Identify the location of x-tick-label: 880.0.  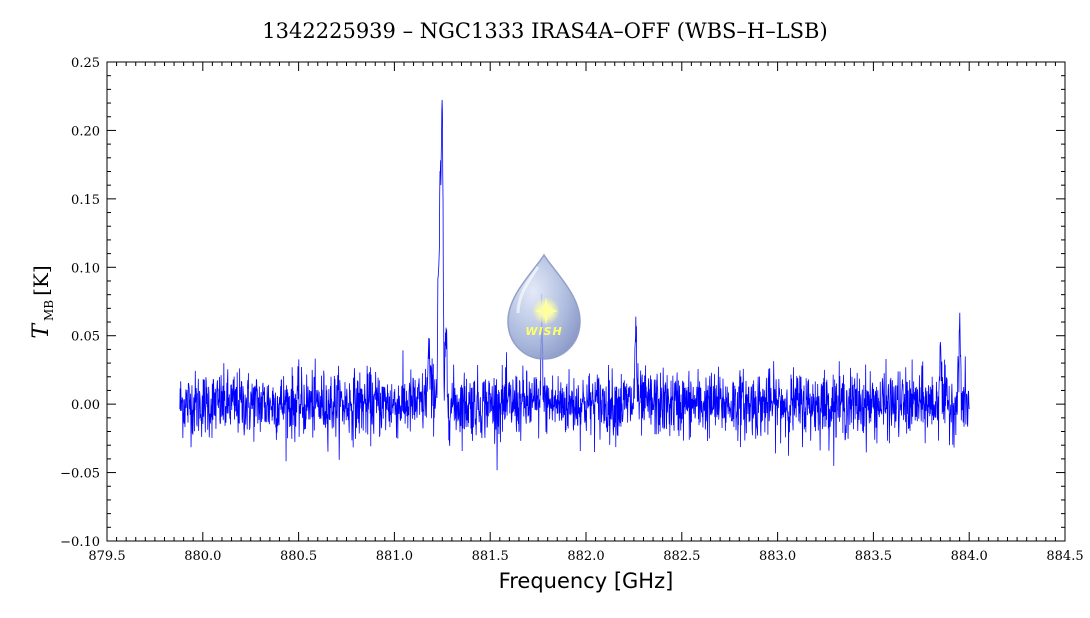
(202, 556).